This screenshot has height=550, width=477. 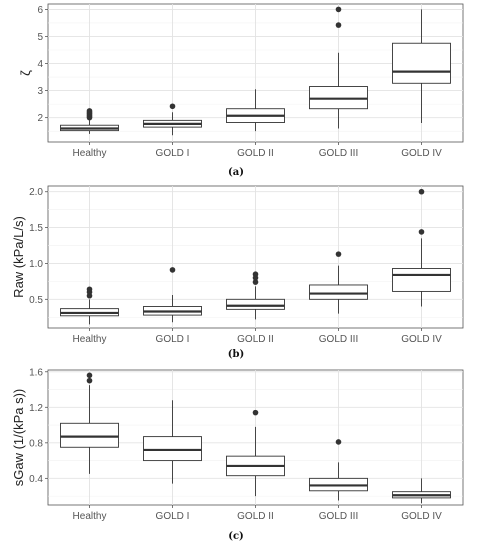 What do you see at coordinates (36, 228) in the screenshot?
I see `y-tick-label: 1.5` at bounding box center [36, 228].